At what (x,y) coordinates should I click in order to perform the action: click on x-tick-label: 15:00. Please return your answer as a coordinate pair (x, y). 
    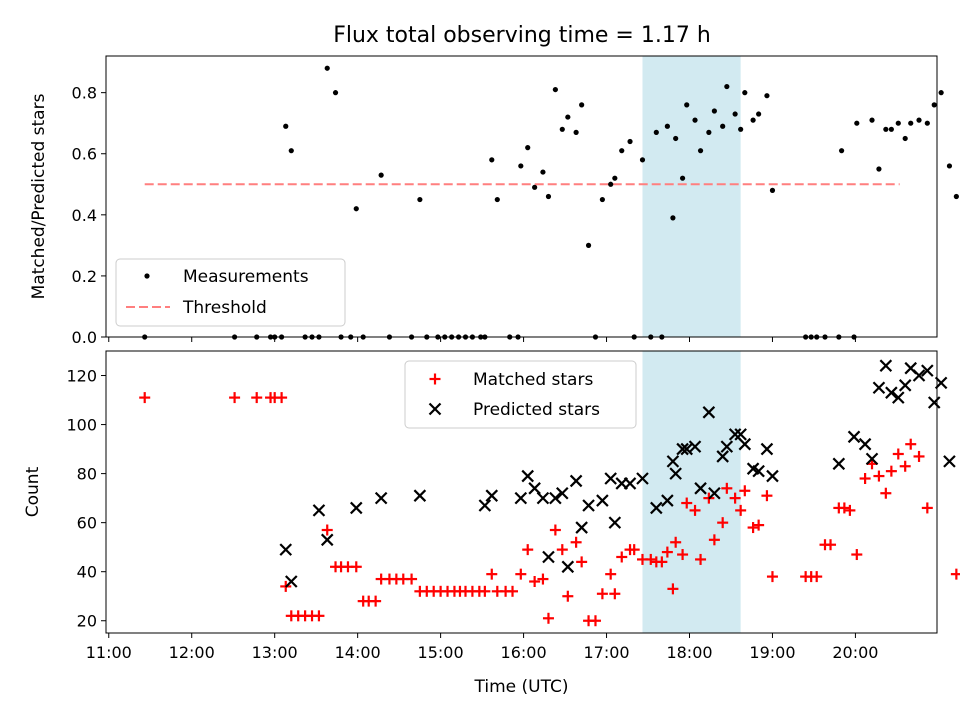
    Looking at the image, I should click on (441, 652).